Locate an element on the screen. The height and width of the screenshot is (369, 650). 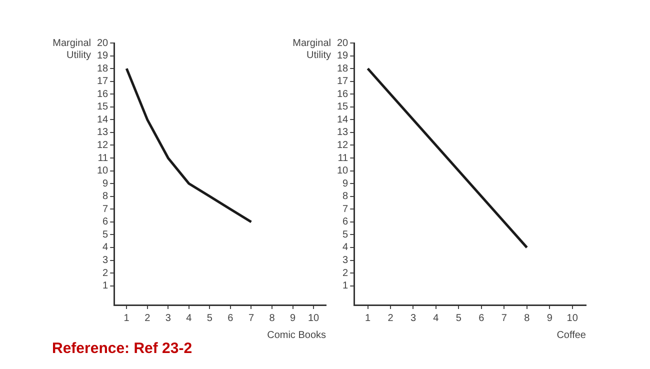
x-axis-title: Coffee is located at coordinates (571, 335).